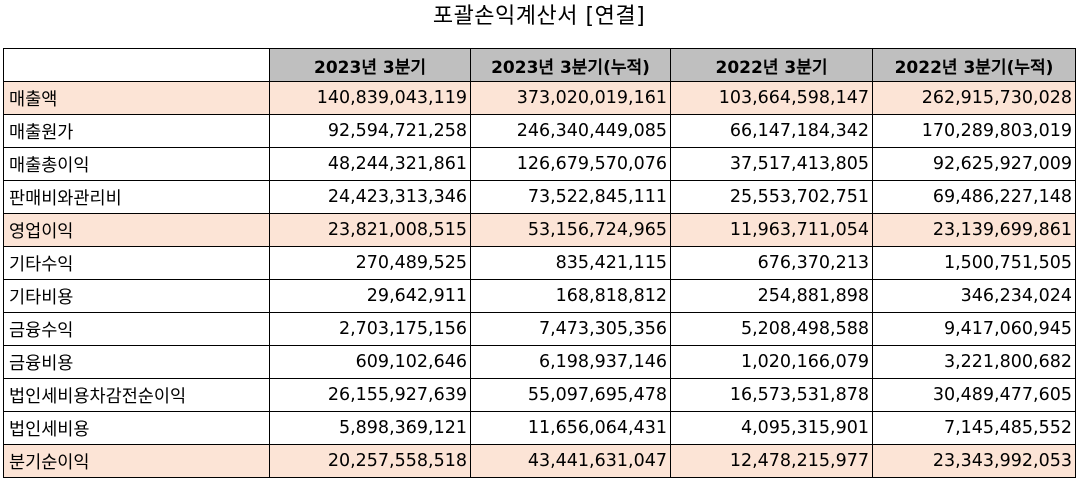 Image resolution: width=1078 pixels, height=496 pixels. I want to click on value-cell: 92,594,721,258, so click(370, 131).